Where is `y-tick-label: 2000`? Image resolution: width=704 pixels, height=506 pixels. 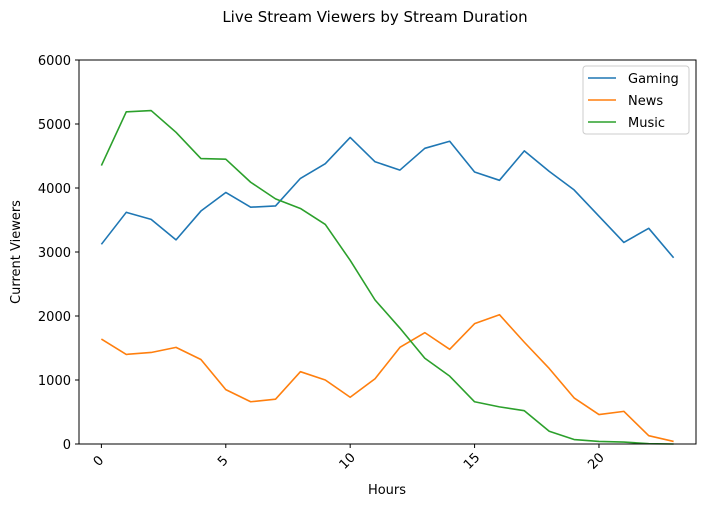 y-tick-label: 2000 is located at coordinates (54, 317).